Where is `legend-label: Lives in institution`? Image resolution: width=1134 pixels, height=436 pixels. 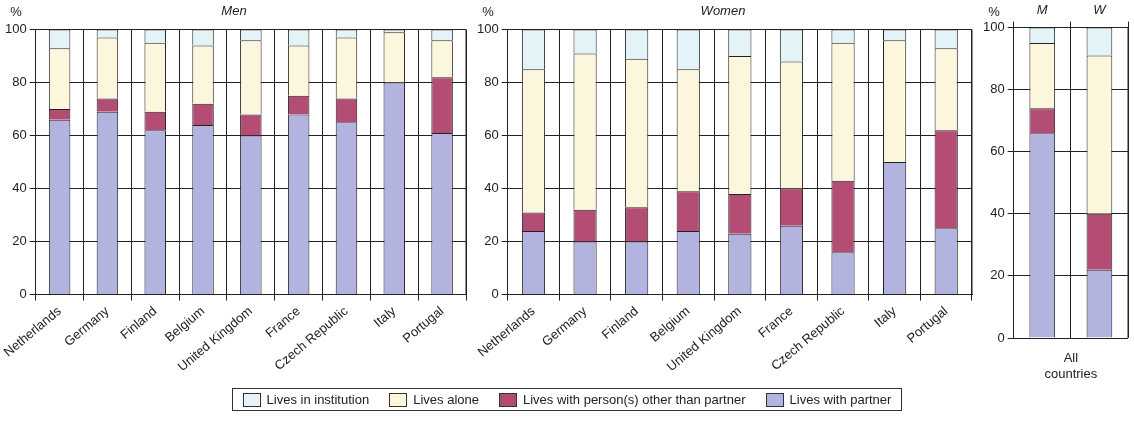 legend-label: Lives in institution is located at coordinates (318, 399).